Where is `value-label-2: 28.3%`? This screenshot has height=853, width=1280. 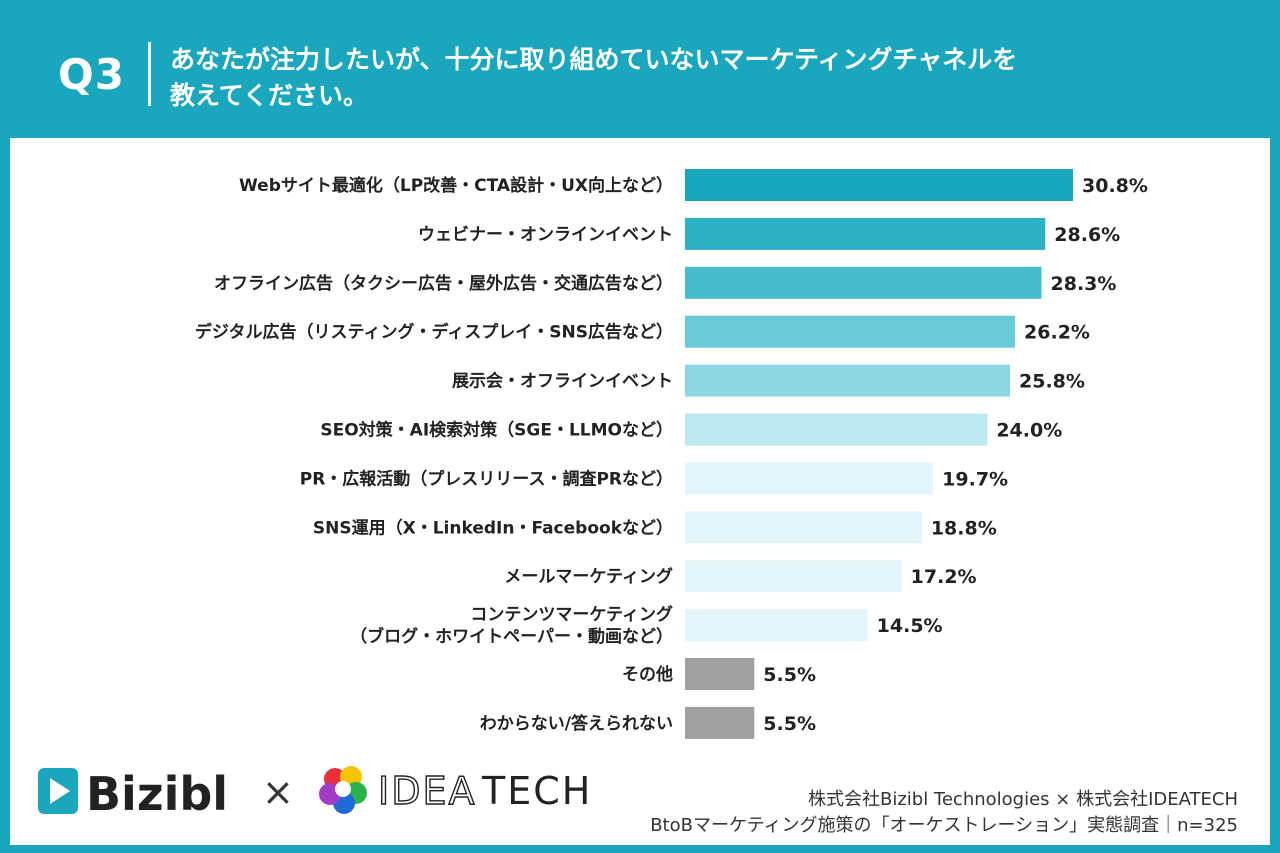
value-label-2: 28.3% is located at coordinates (1084, 284).